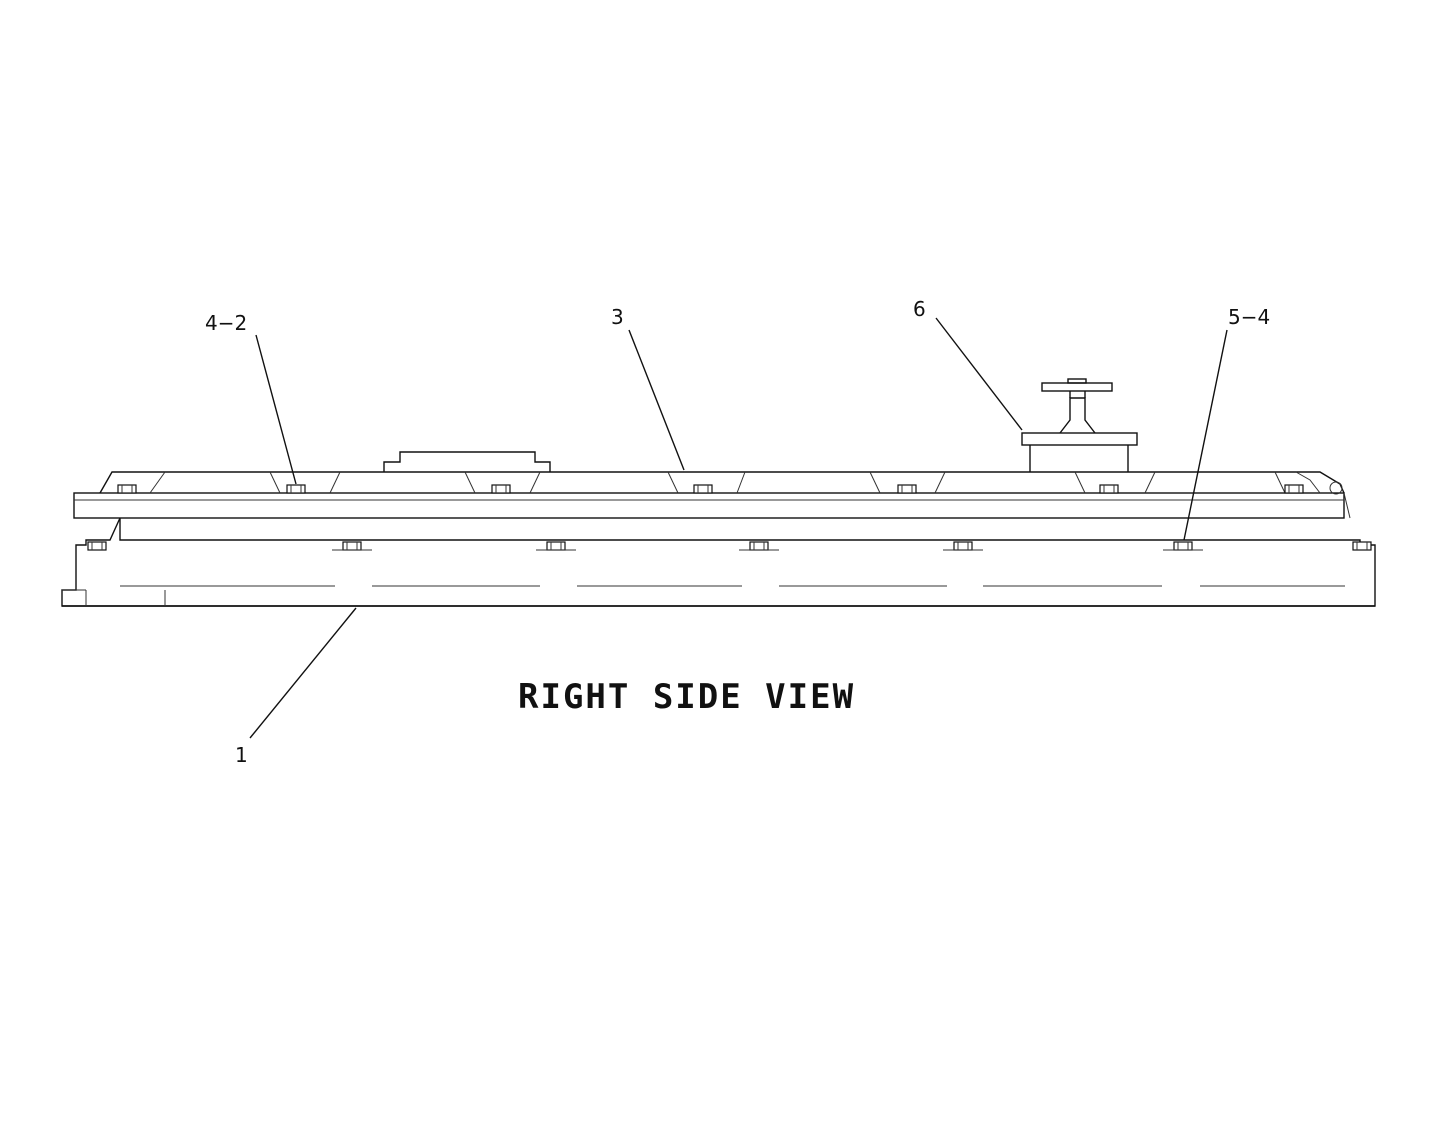 The width and height of the screenshot is (1432, 1122). Describe the element at coordinates (686, 697) in the screenshot. I see `view-title: RIGHT SIDE VIEW` at that location.